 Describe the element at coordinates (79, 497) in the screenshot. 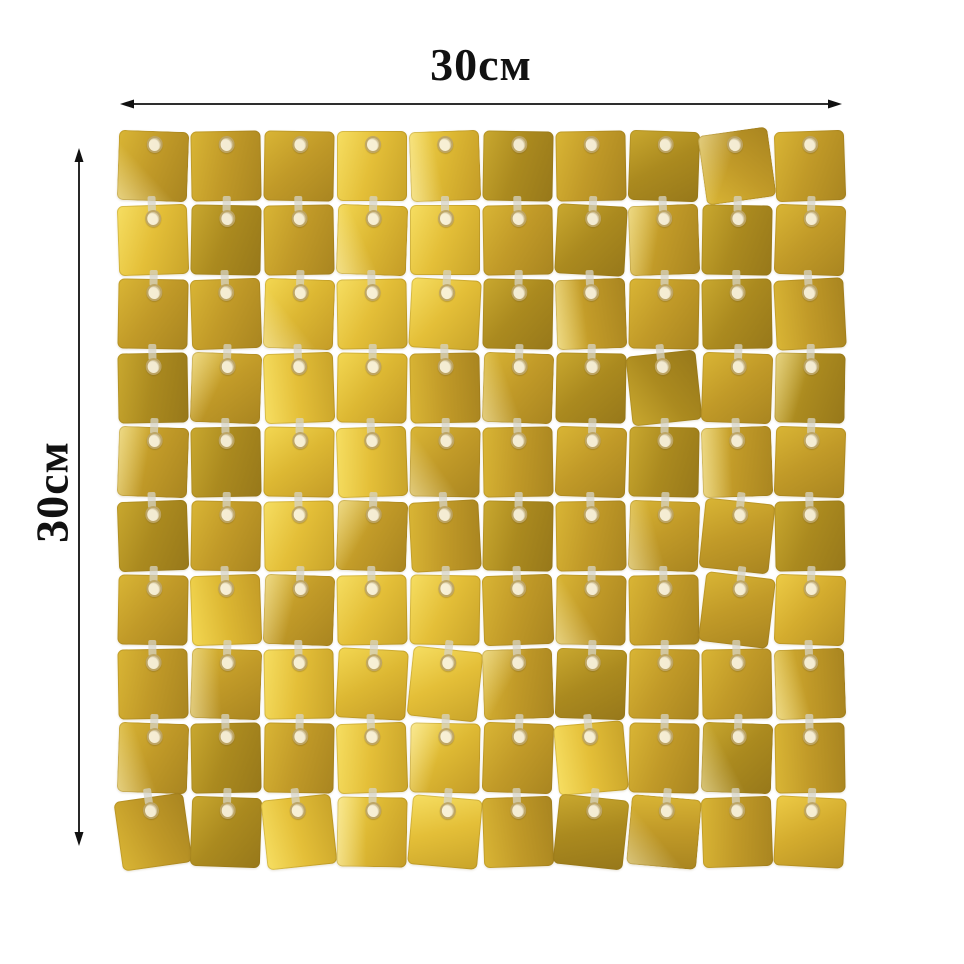

I see `height-dimension-arrow` at that location.